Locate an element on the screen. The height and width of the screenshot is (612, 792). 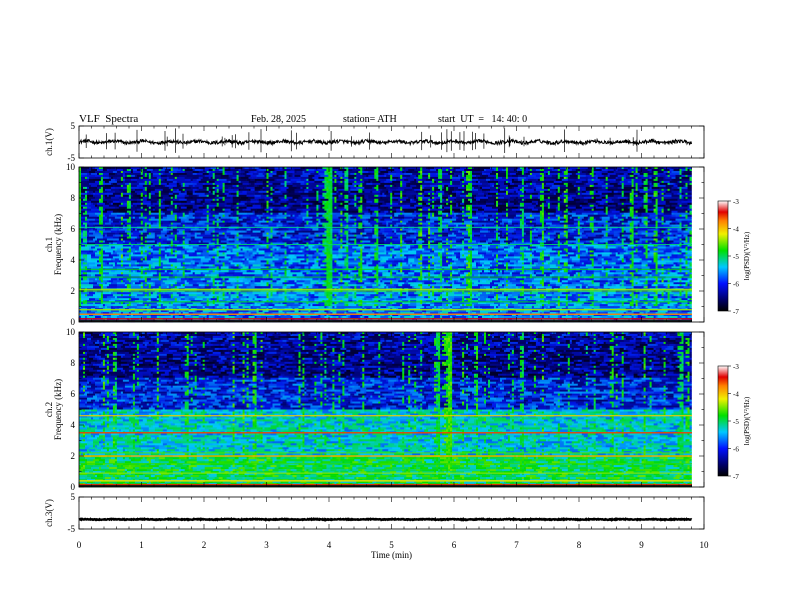
y-tick-label: -5 is located at coordinates (72, 529).